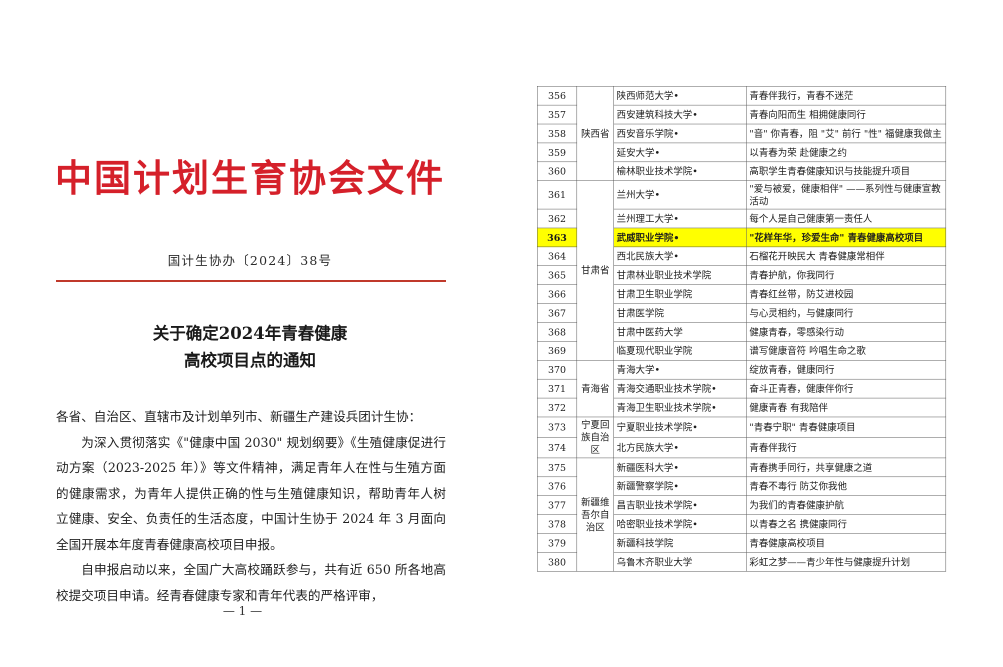 The width and height of the screenshot is (1003, 667). Describe the element at coordinates (595, 133) in the screenshot. I see `province-cell: 陕西省` at that location.